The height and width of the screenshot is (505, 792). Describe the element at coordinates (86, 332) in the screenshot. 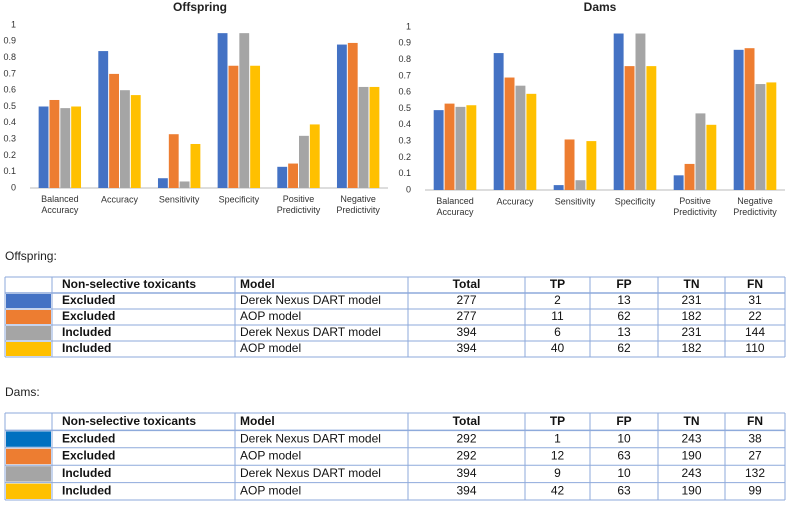

I see `table-cell: Included` at that location.